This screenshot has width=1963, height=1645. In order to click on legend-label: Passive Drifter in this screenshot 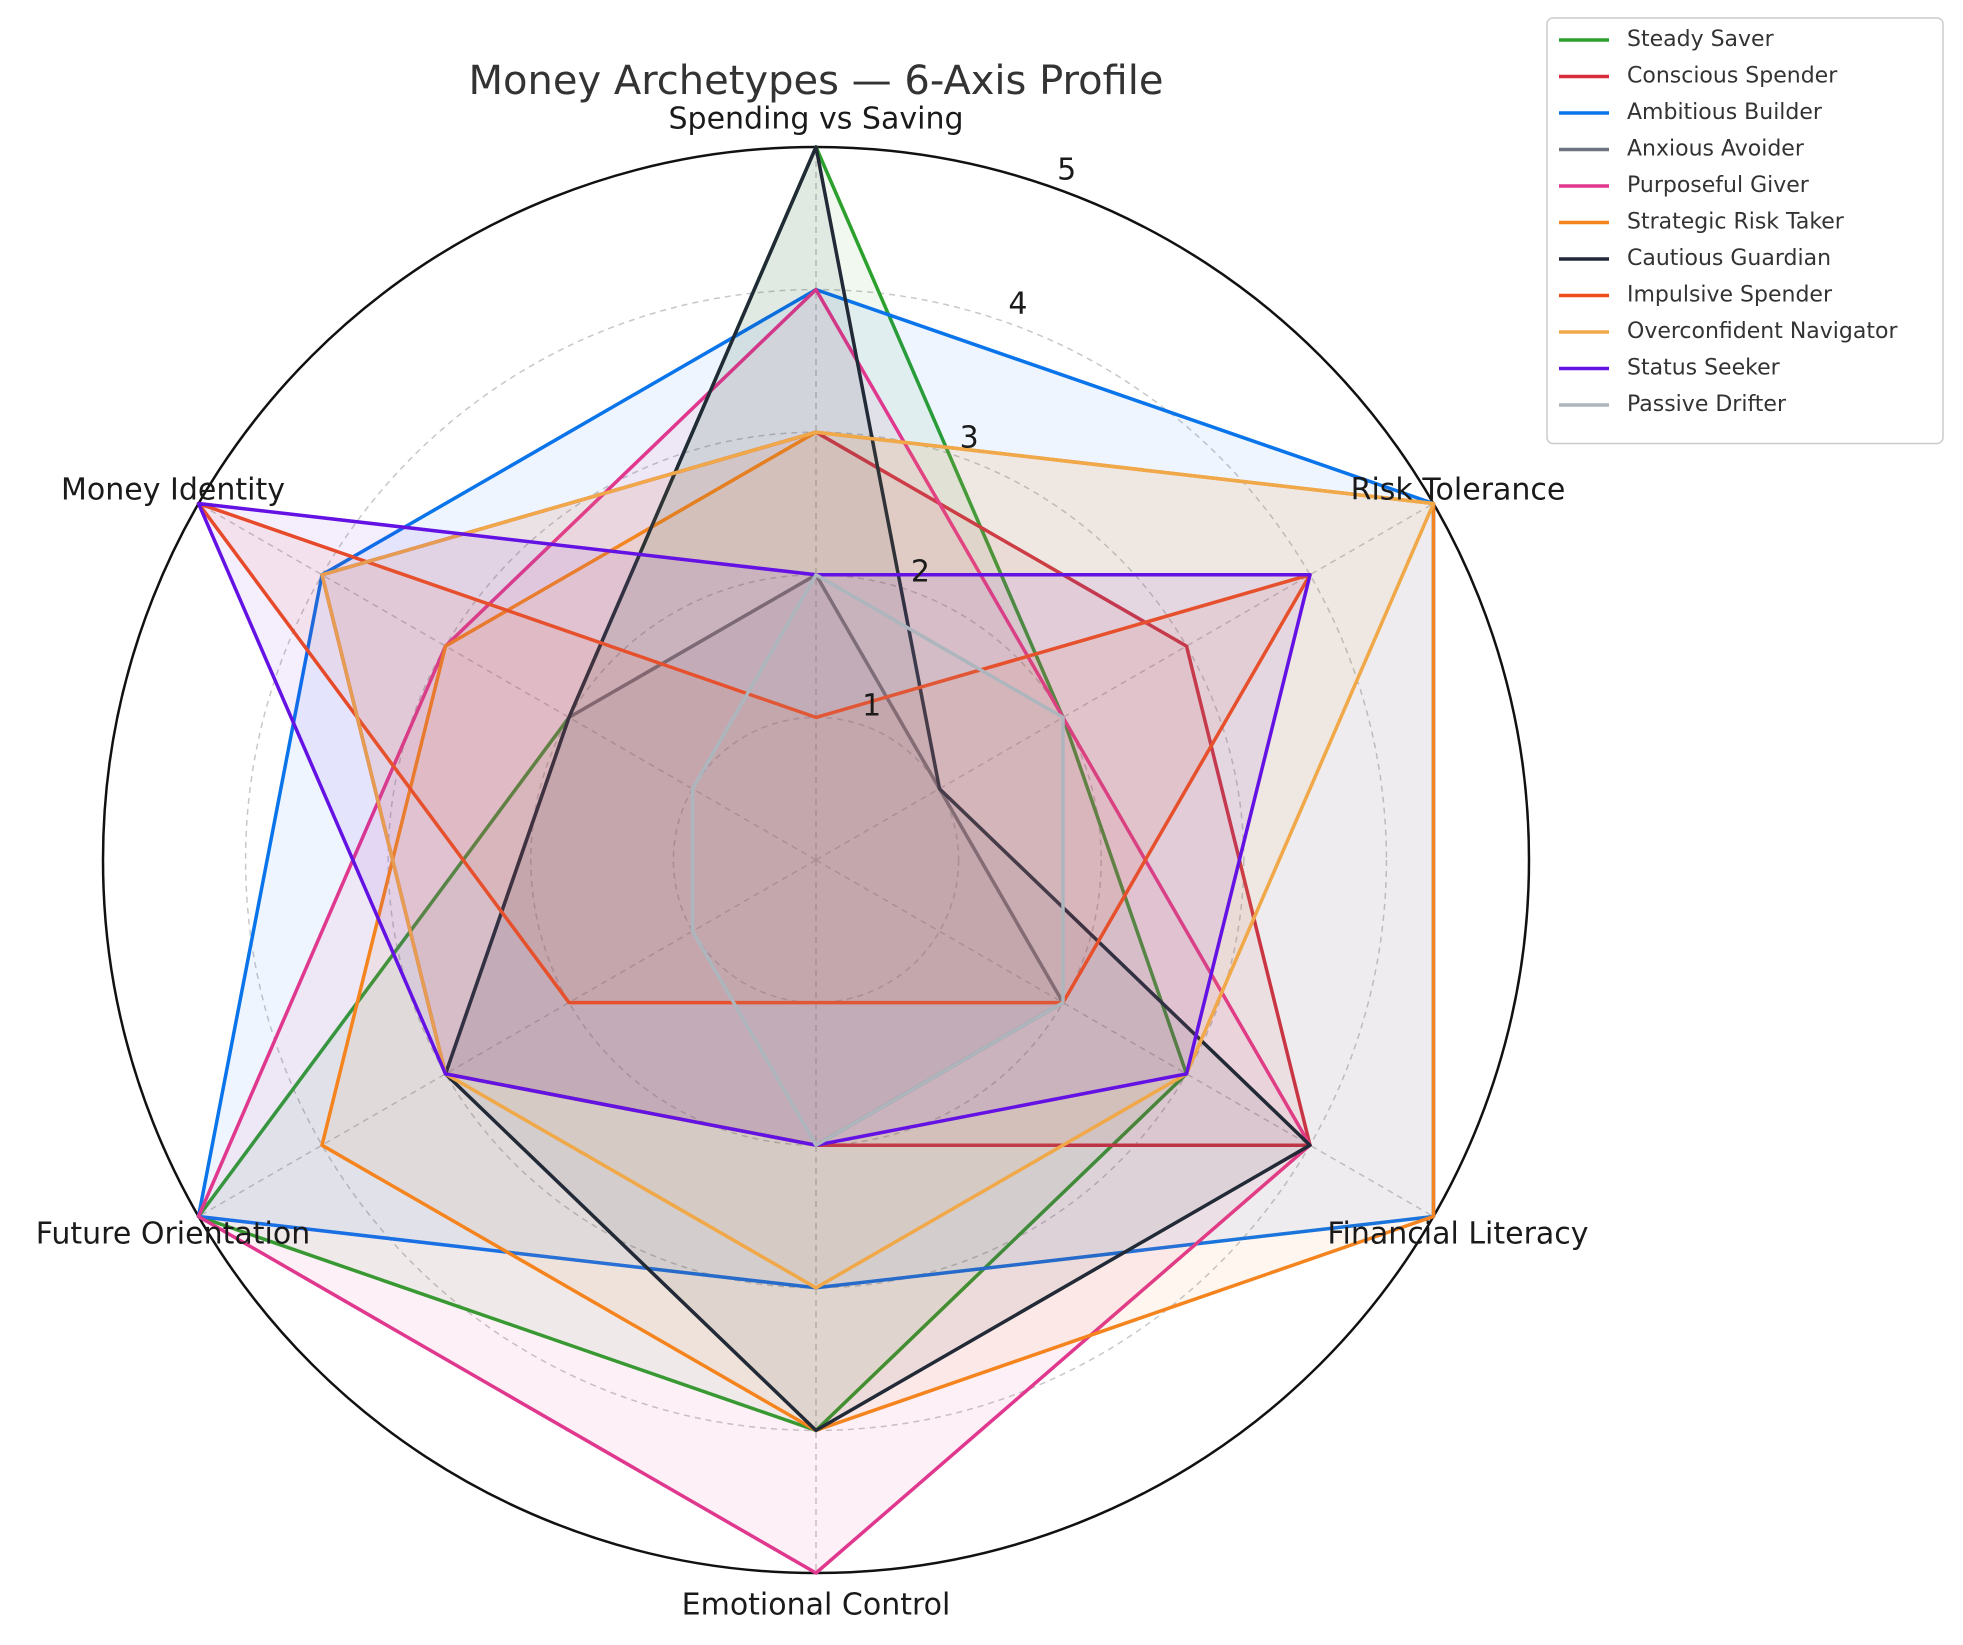, I will do `click(1707, 404)`.